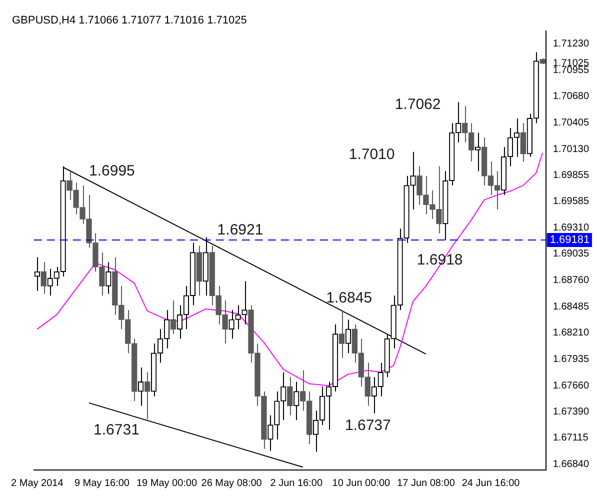 This screenshot has width=600, height=500. Describe the element at coordinates (571, 464) in the screenshot. I see `y-tick-label: 1.66840` at that location.